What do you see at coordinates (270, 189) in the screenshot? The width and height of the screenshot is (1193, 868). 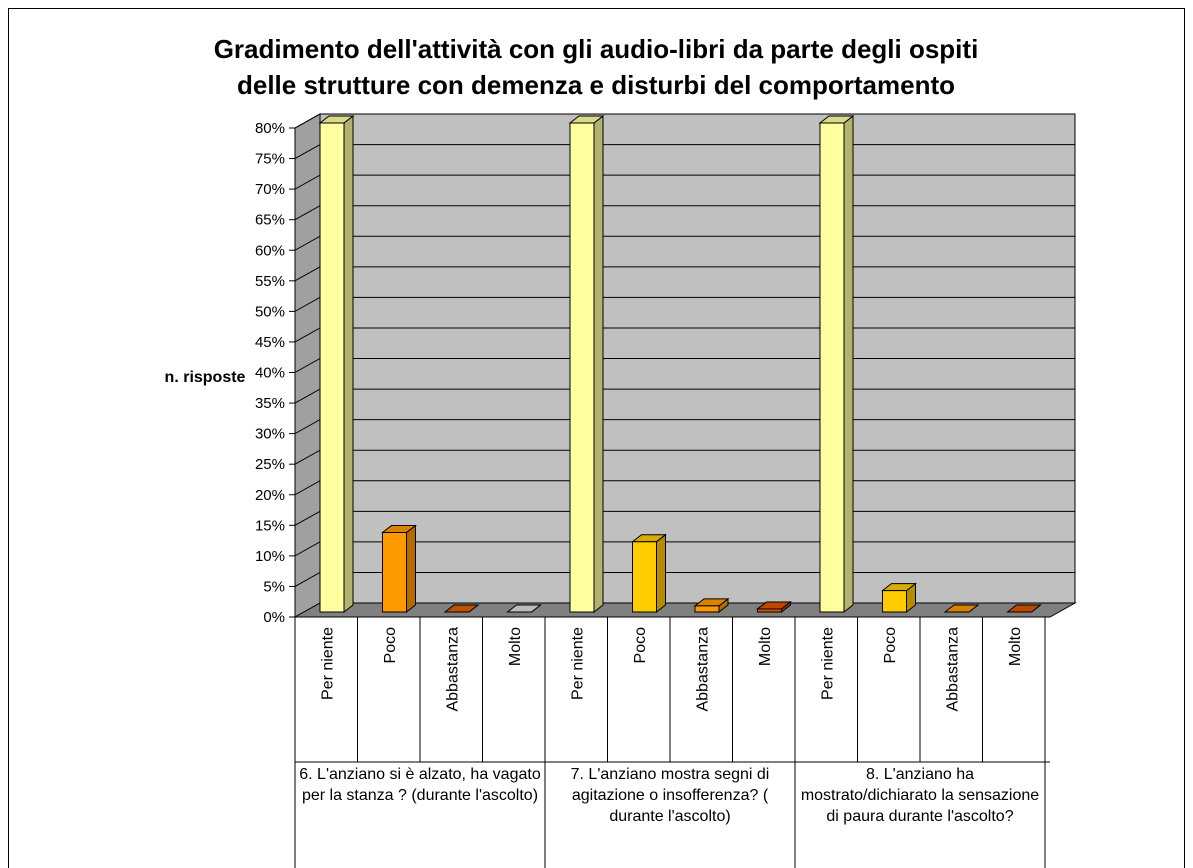 I see `y-tick-label: 70%` at bounding box center [270, 189].